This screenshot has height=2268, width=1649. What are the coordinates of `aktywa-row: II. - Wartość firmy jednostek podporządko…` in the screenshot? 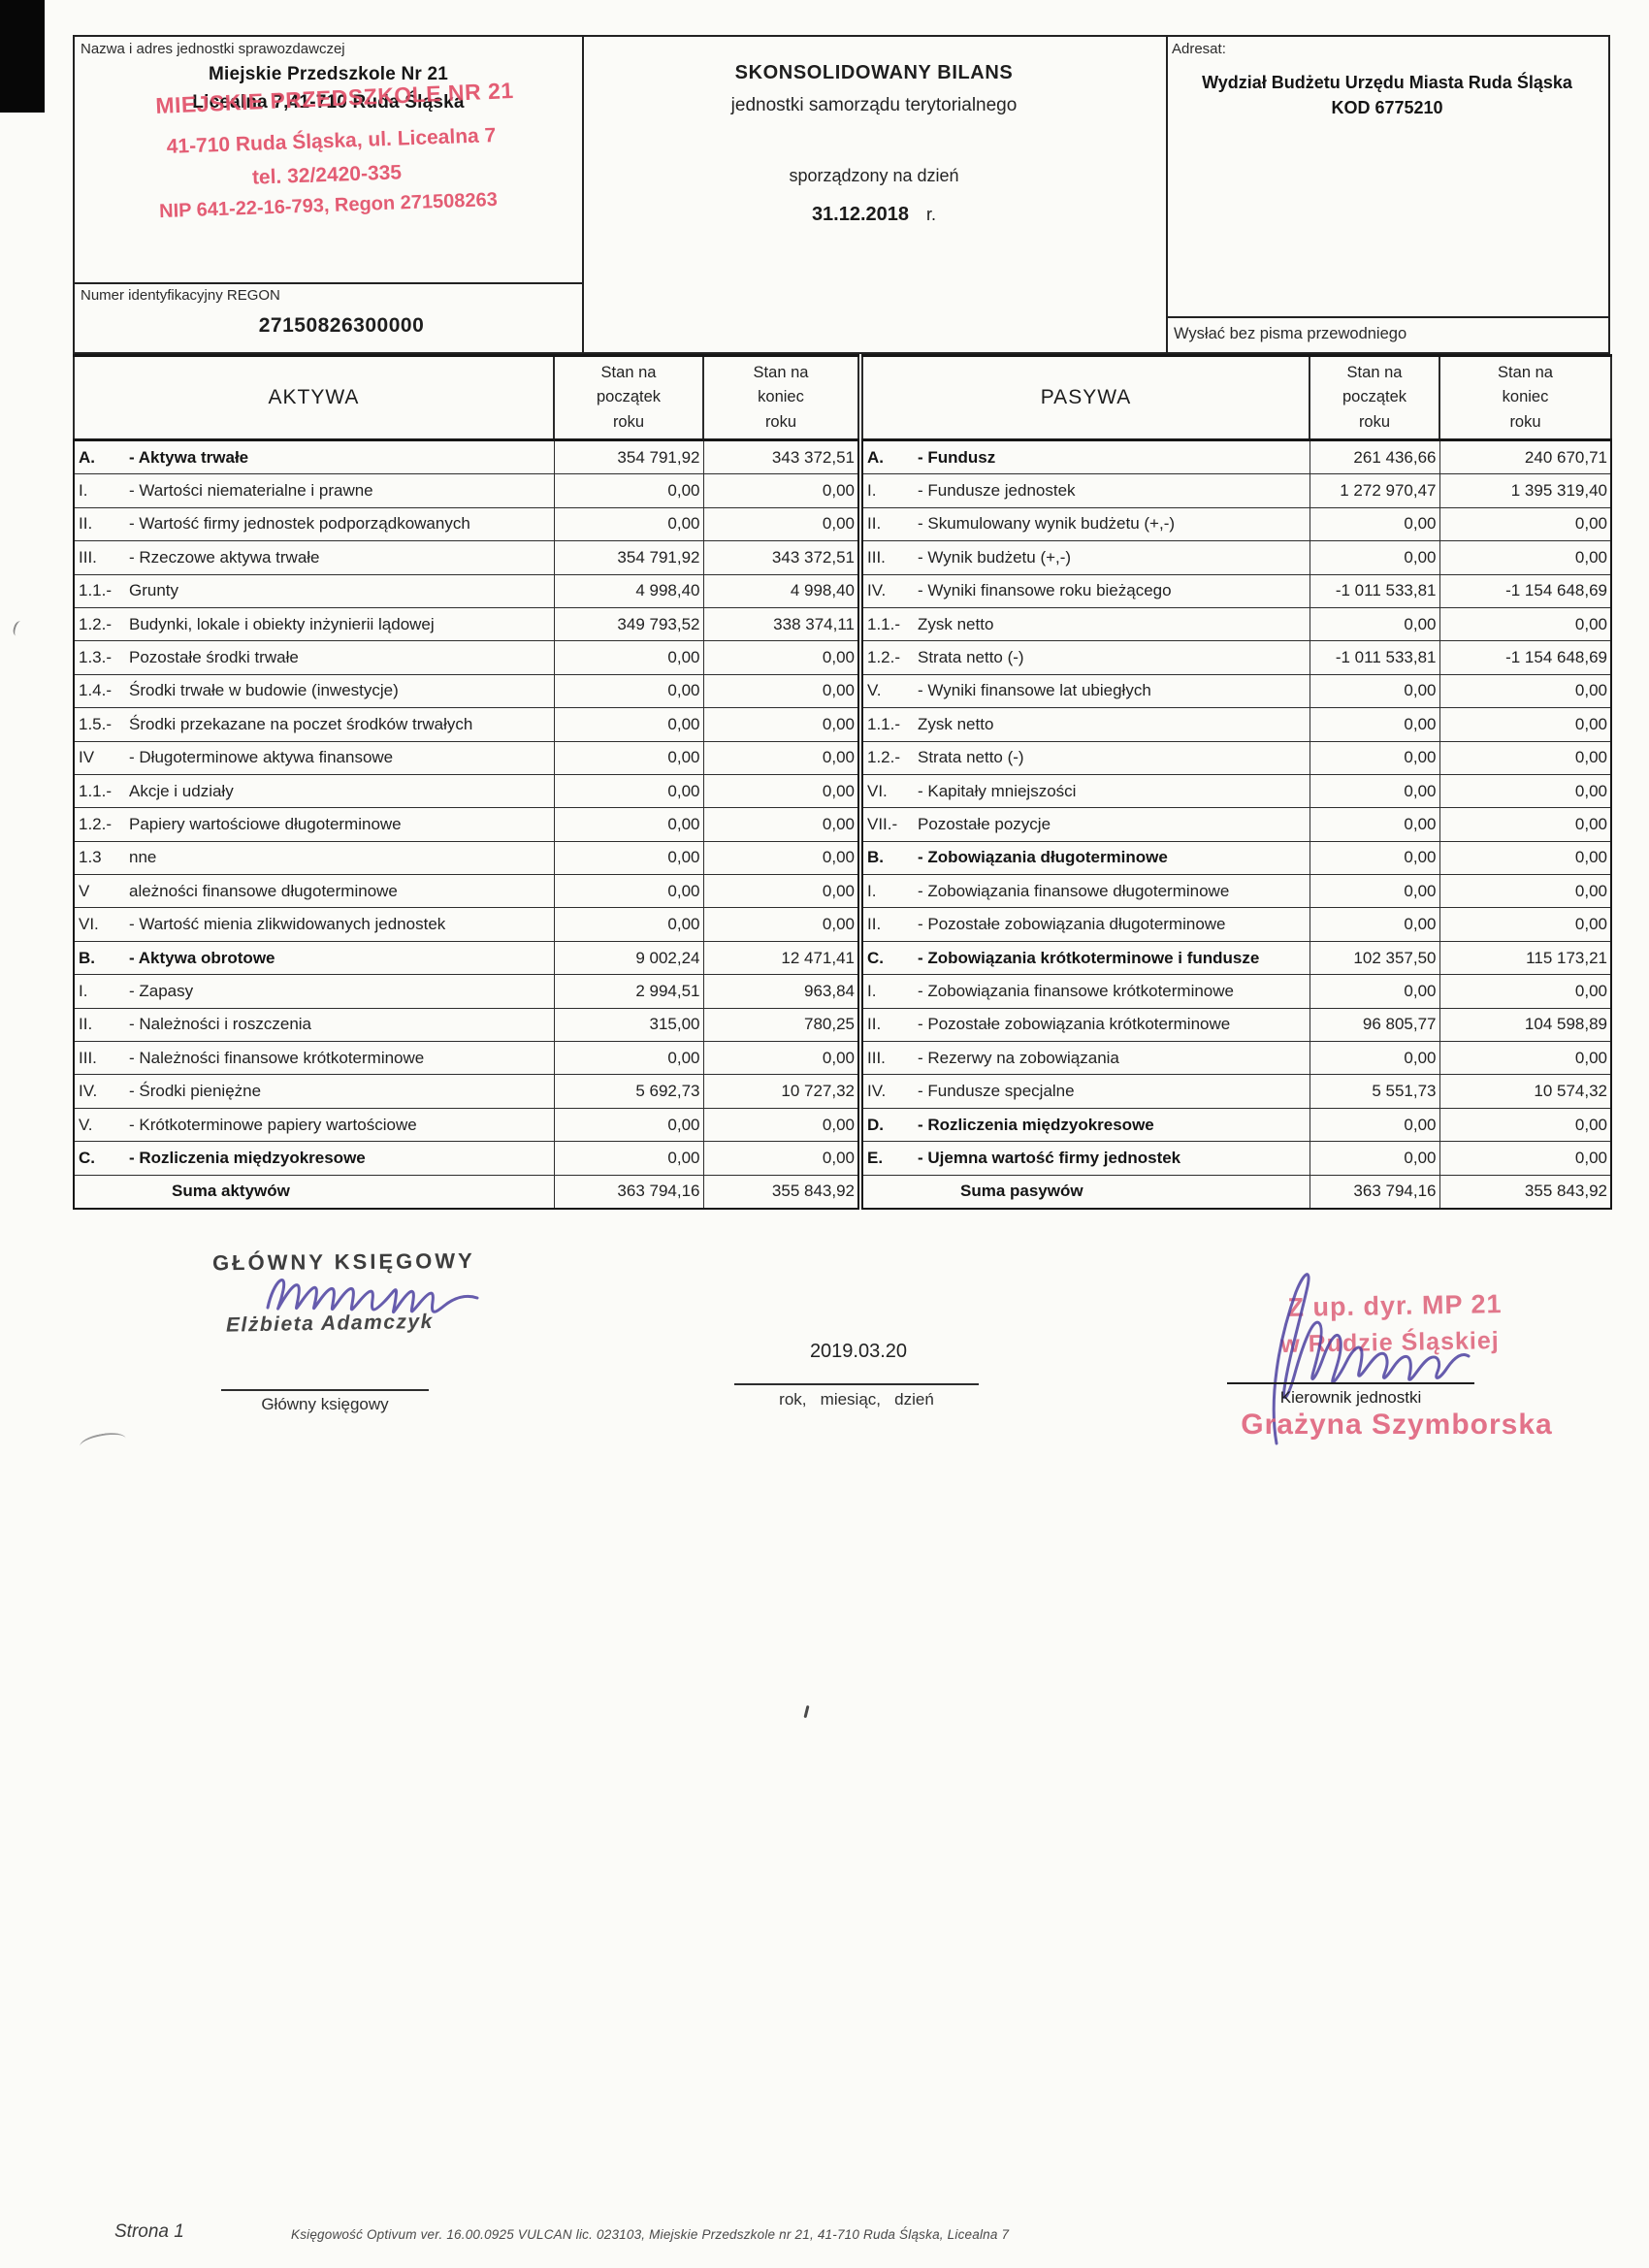 It's located at (466, 524).